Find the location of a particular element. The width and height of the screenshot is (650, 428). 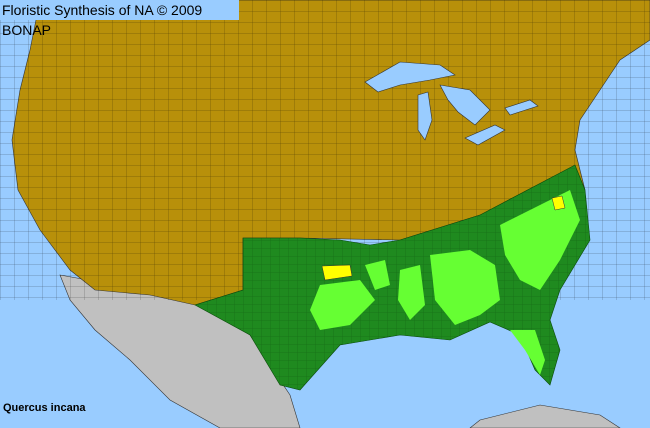

rare-counties is located at coordinates (443, 238).